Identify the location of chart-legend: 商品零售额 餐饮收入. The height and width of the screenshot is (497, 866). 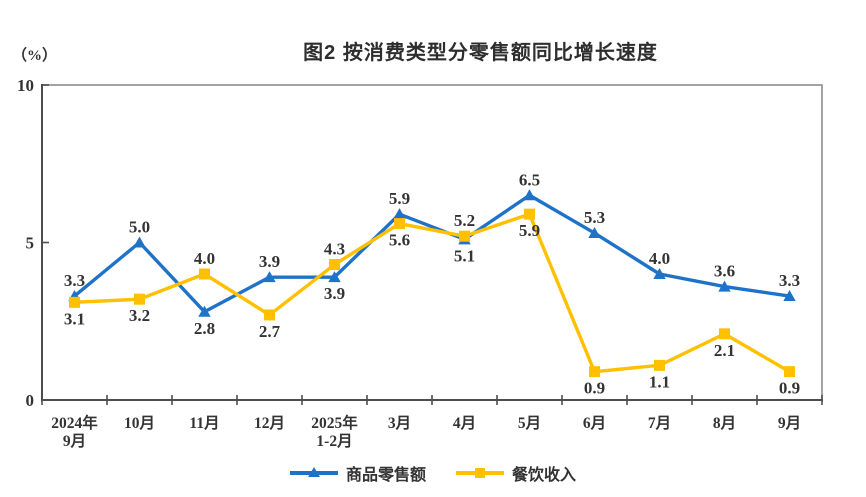
(433, 473).